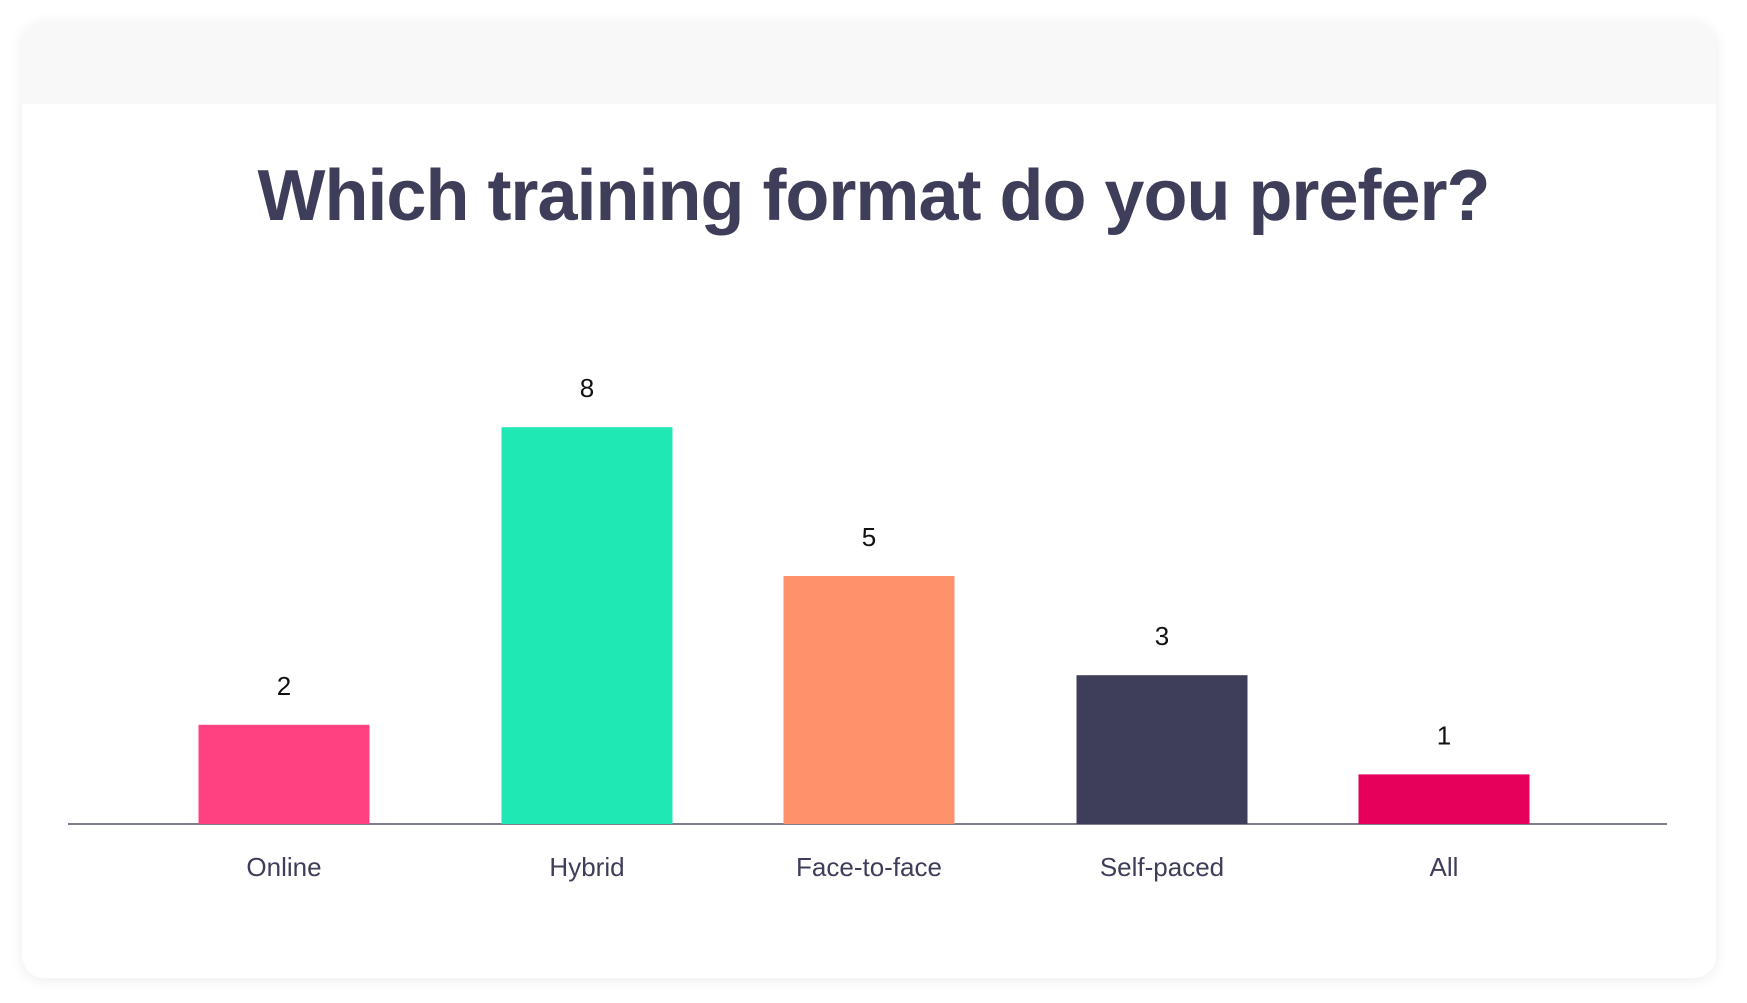 The image size is (1747, 1003). Describe the element at coordinates (869, 700) in the screenshot. I see `bar-face-to-face` at that location.